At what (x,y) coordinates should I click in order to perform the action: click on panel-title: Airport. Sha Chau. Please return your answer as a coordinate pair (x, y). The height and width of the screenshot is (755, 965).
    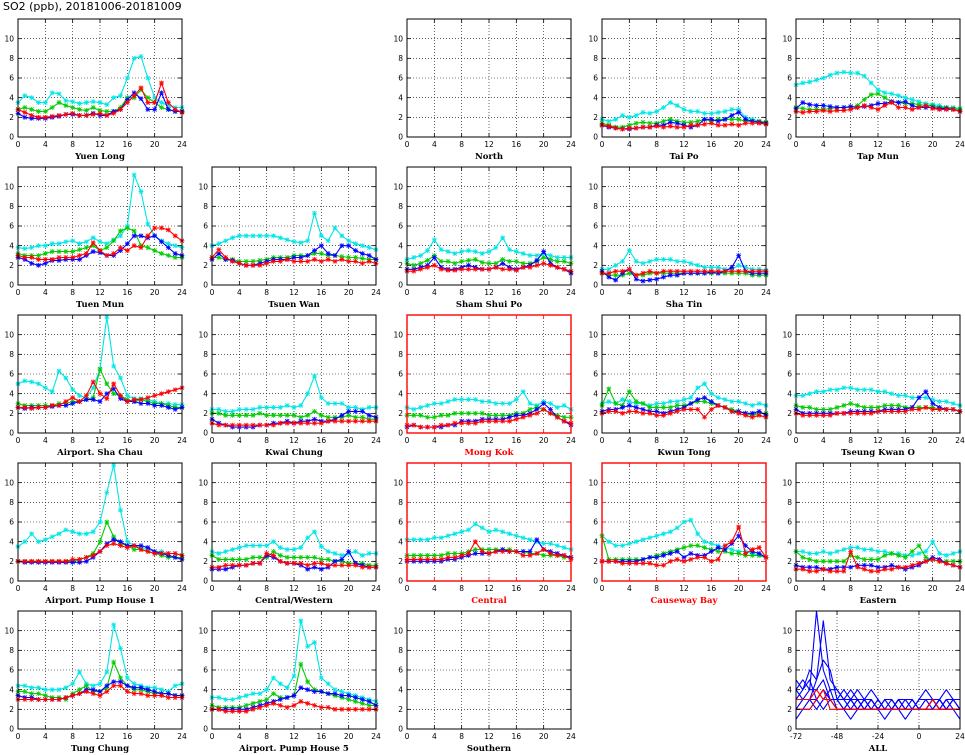
    Looking at the image, I should click on (99, 453).